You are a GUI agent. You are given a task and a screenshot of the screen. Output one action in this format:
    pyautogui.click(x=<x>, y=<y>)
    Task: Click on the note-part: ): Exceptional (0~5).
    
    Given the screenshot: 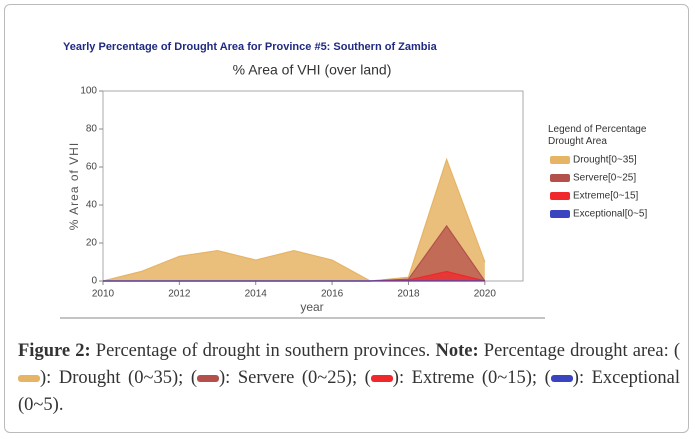 What is the action you would take?
    pyautogui.click(x=349, y=391)
    